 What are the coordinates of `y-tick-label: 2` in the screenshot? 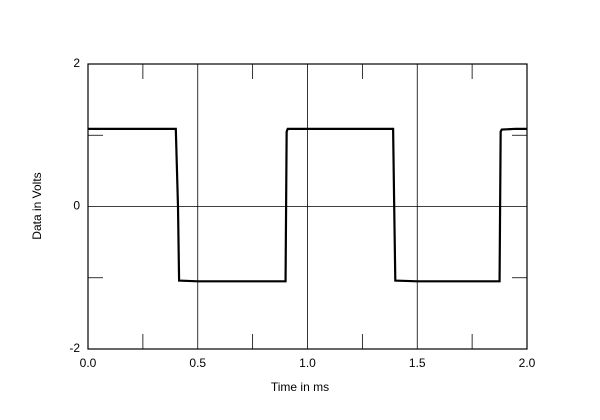 It's located at (76, 63).